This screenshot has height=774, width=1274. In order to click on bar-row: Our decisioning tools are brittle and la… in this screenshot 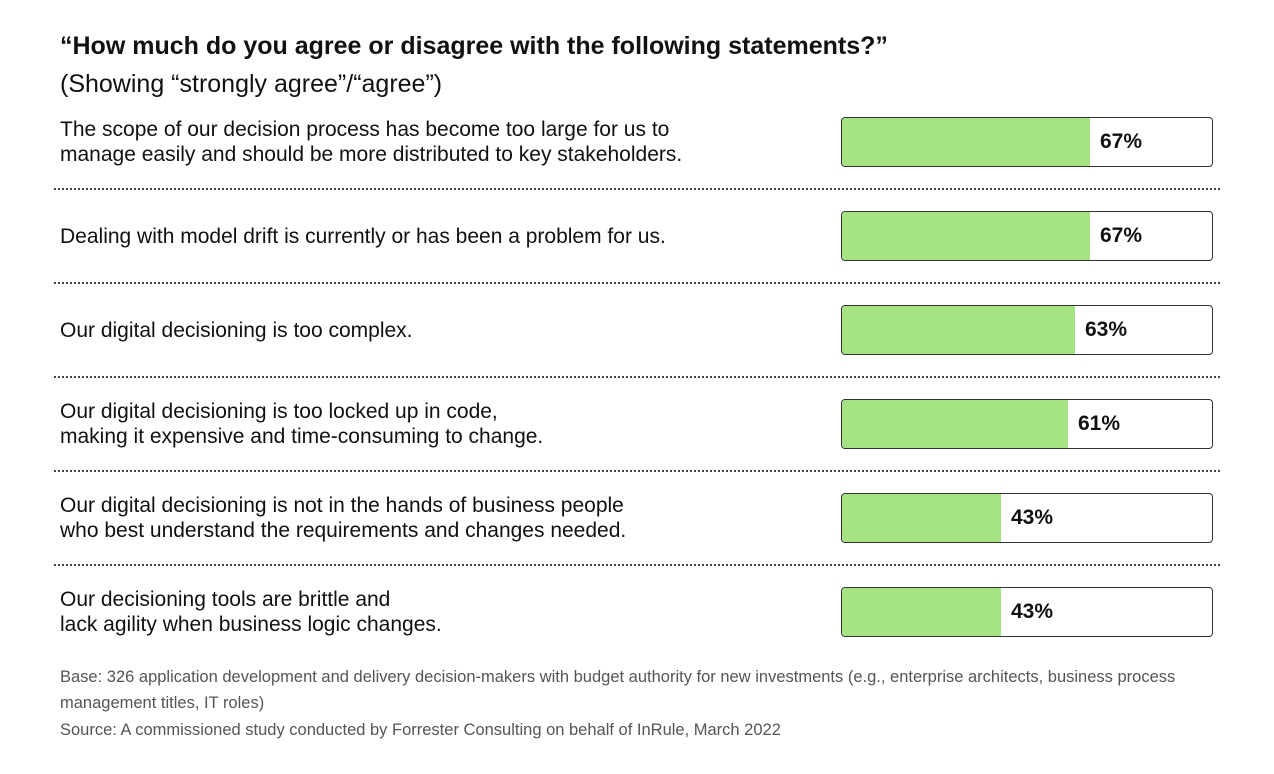, I will do `click(637, 612)`.